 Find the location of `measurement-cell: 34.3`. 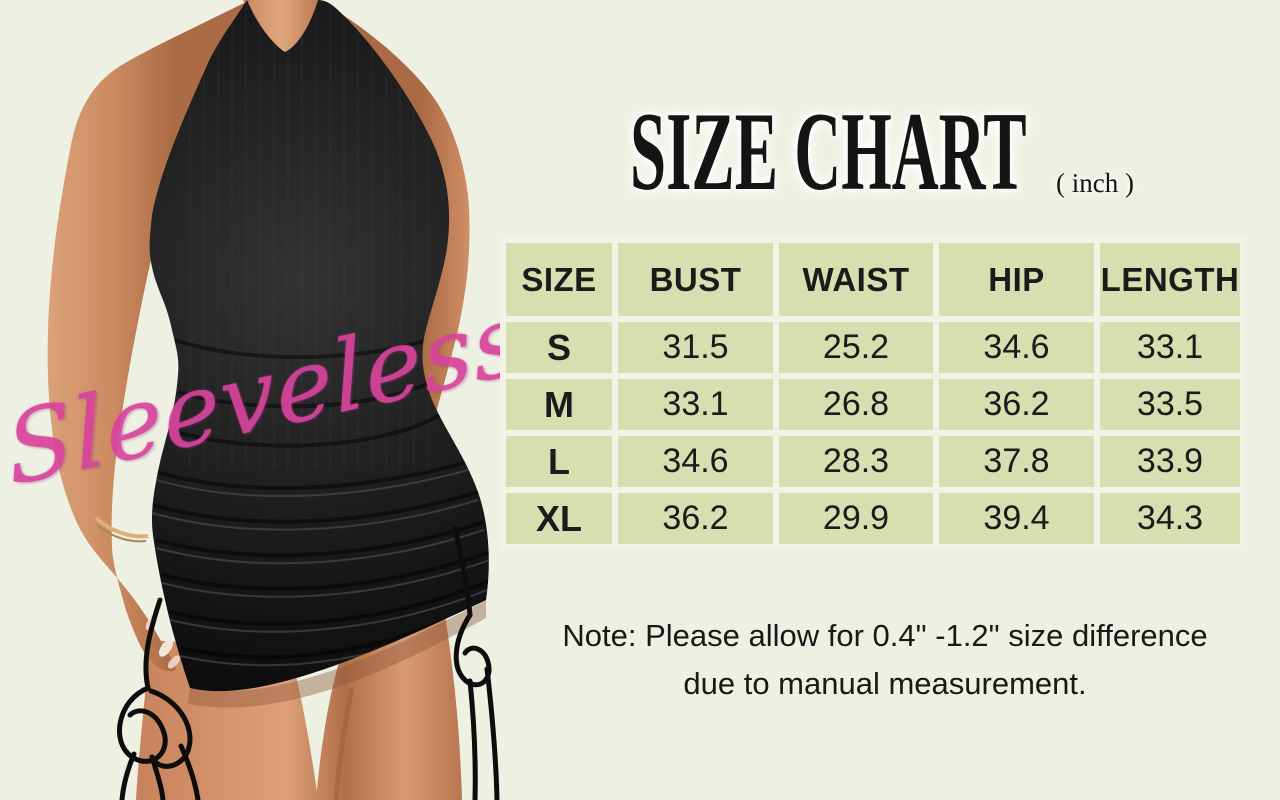

measurement-cell: 34.3 is located at coordinates (1170, 518).